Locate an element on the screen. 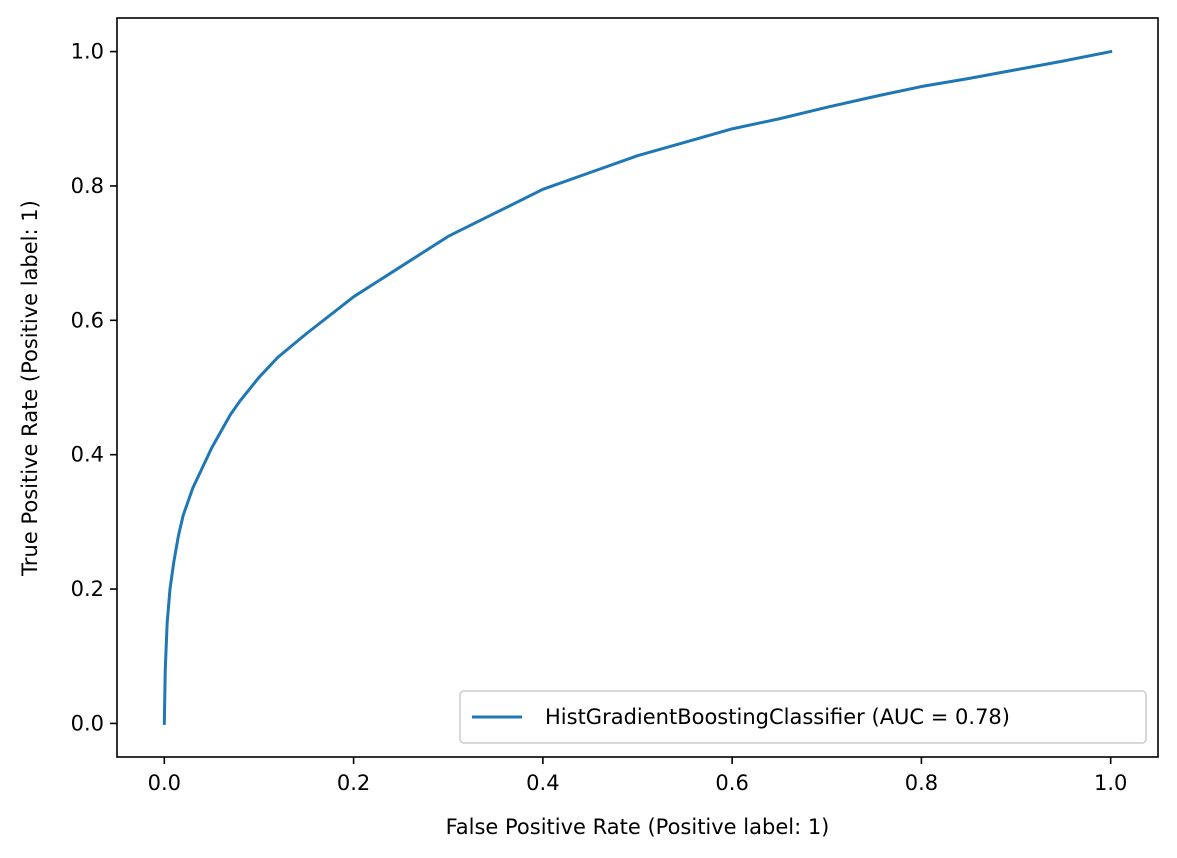 This screenshot has height=858, width=1177. x-tick-label: 0.2 is located at coordinates (353, 783).